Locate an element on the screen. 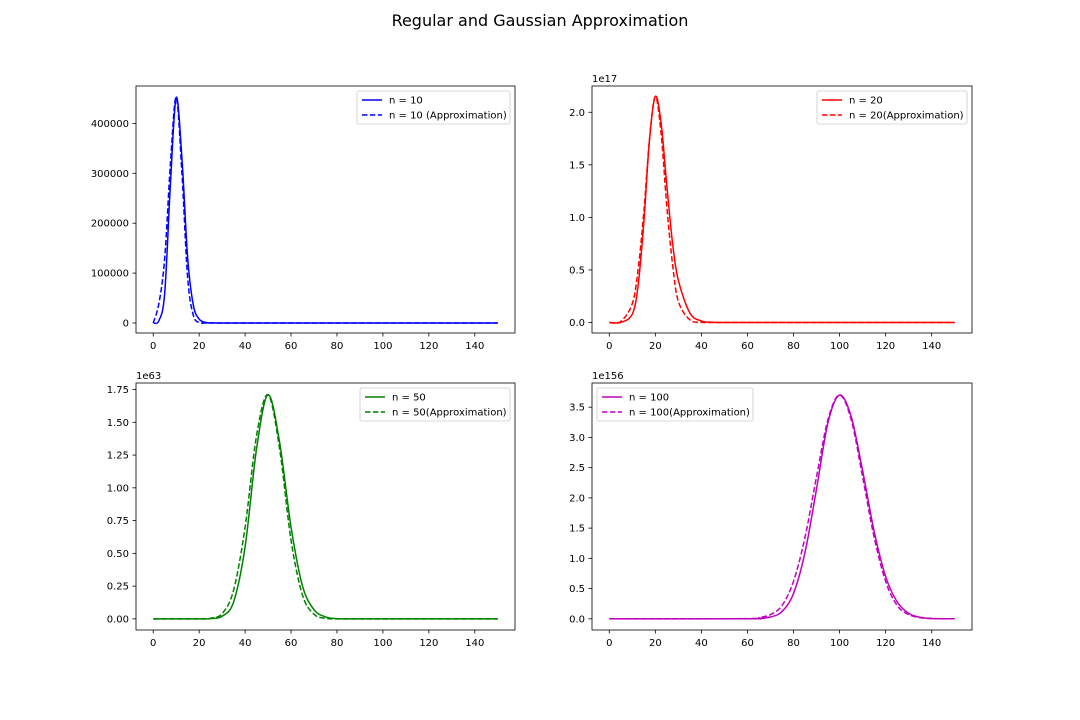  legend-label: n = 100 is located at coordinates (649, 398).